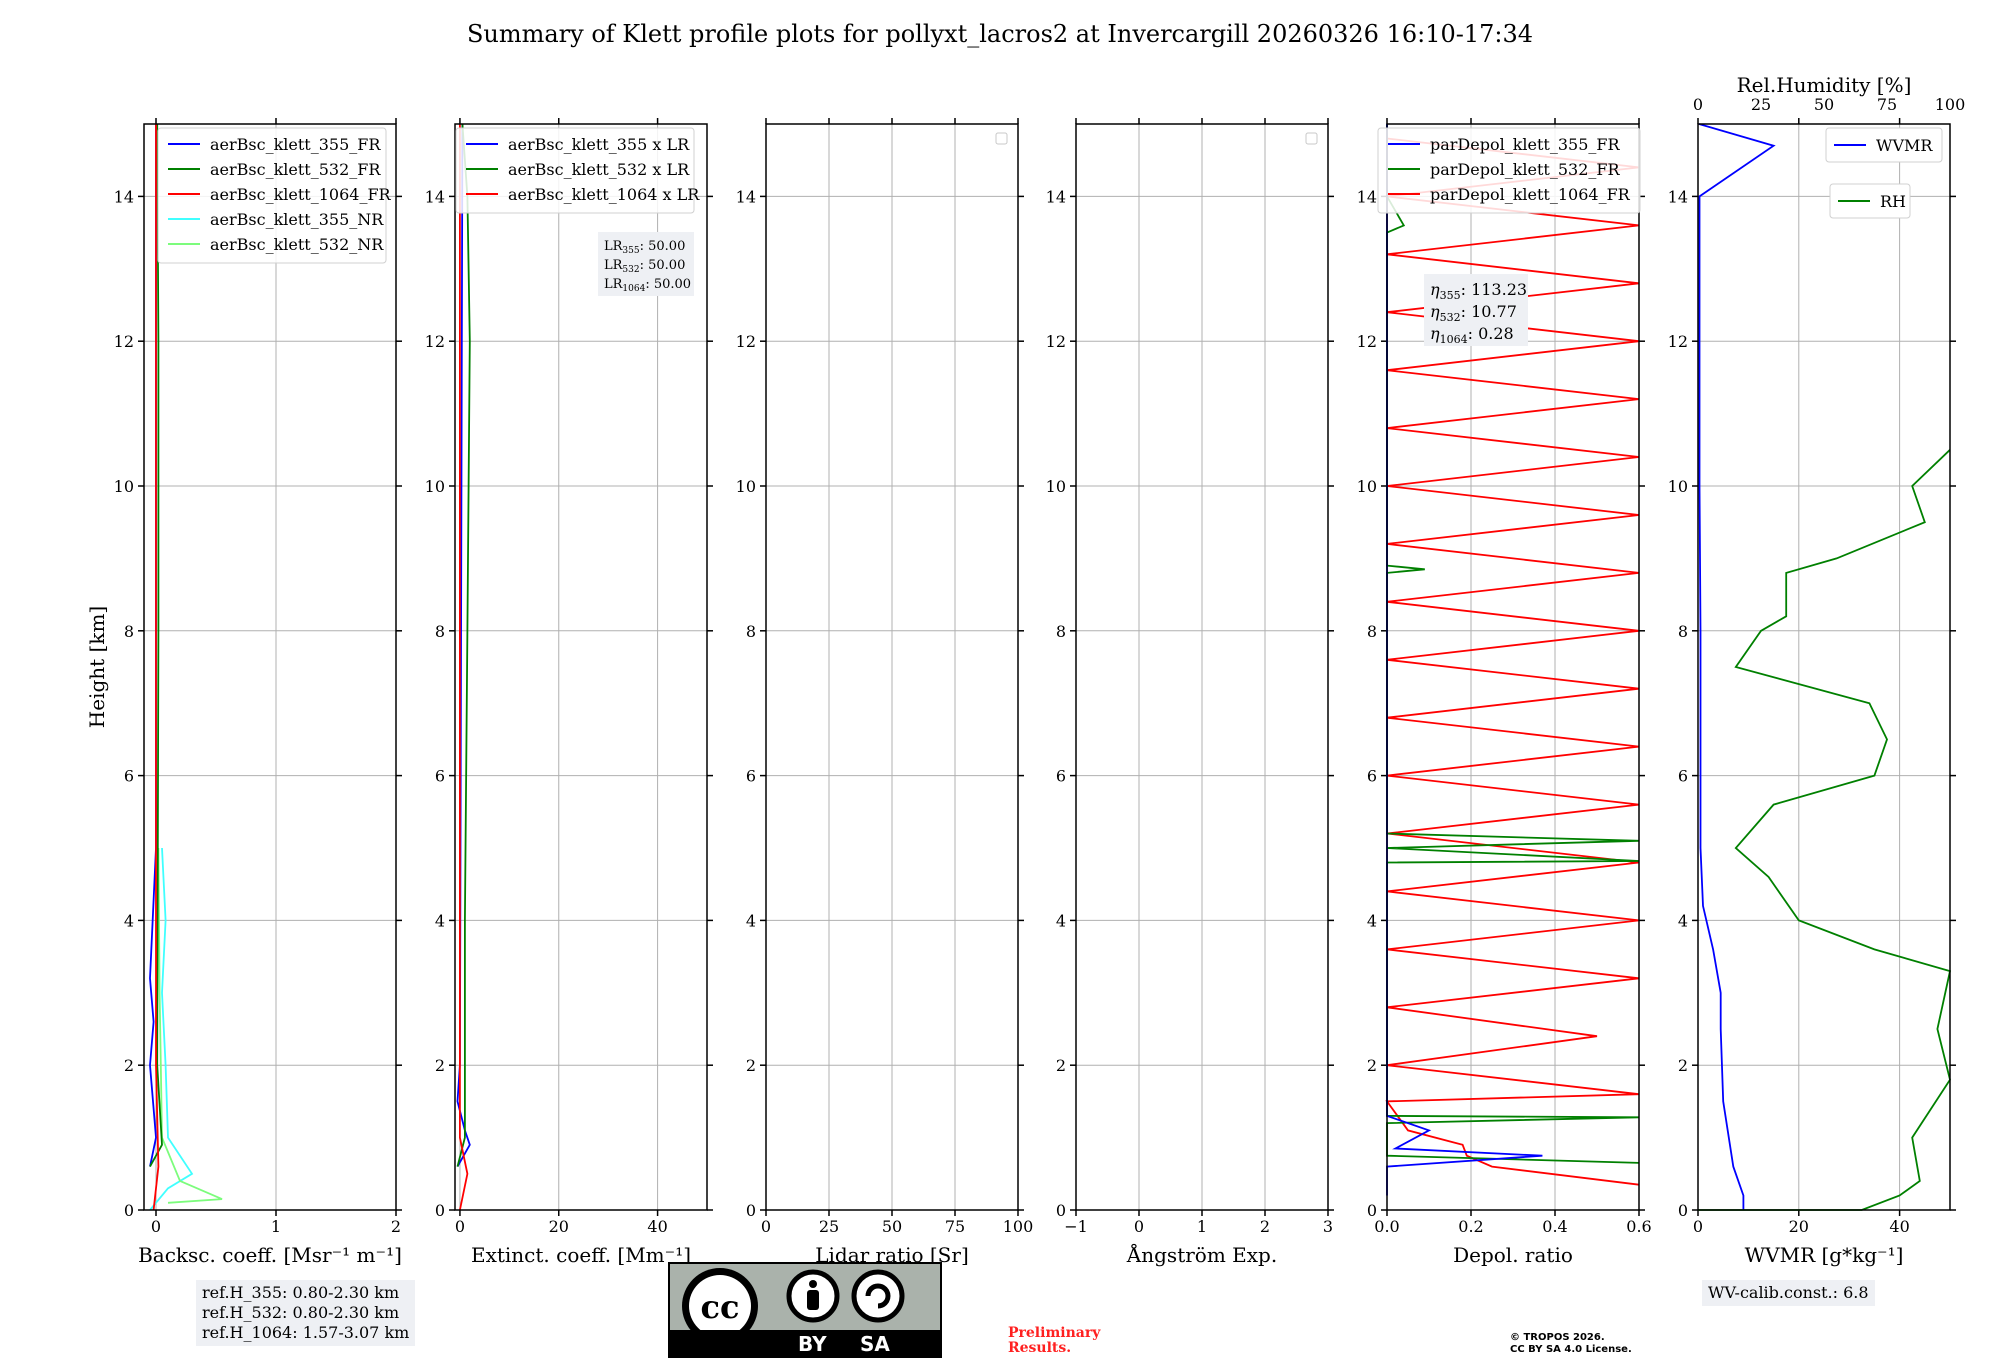  I want to click on cc-sa-label: SA, so click(875, 1344).